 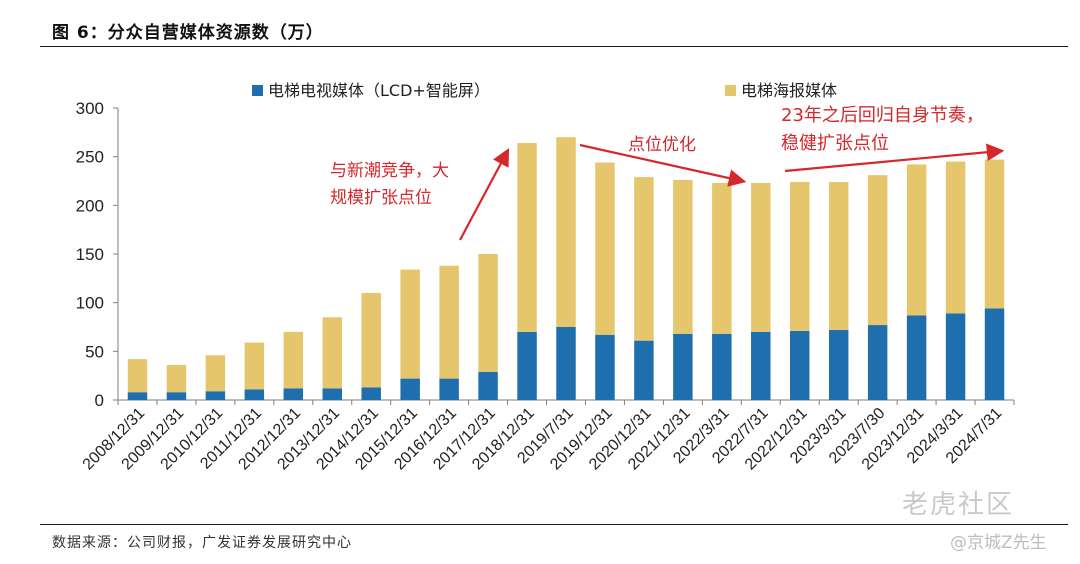 I want to click on annotation-text: 点位优化, so click(x=662, y=145).